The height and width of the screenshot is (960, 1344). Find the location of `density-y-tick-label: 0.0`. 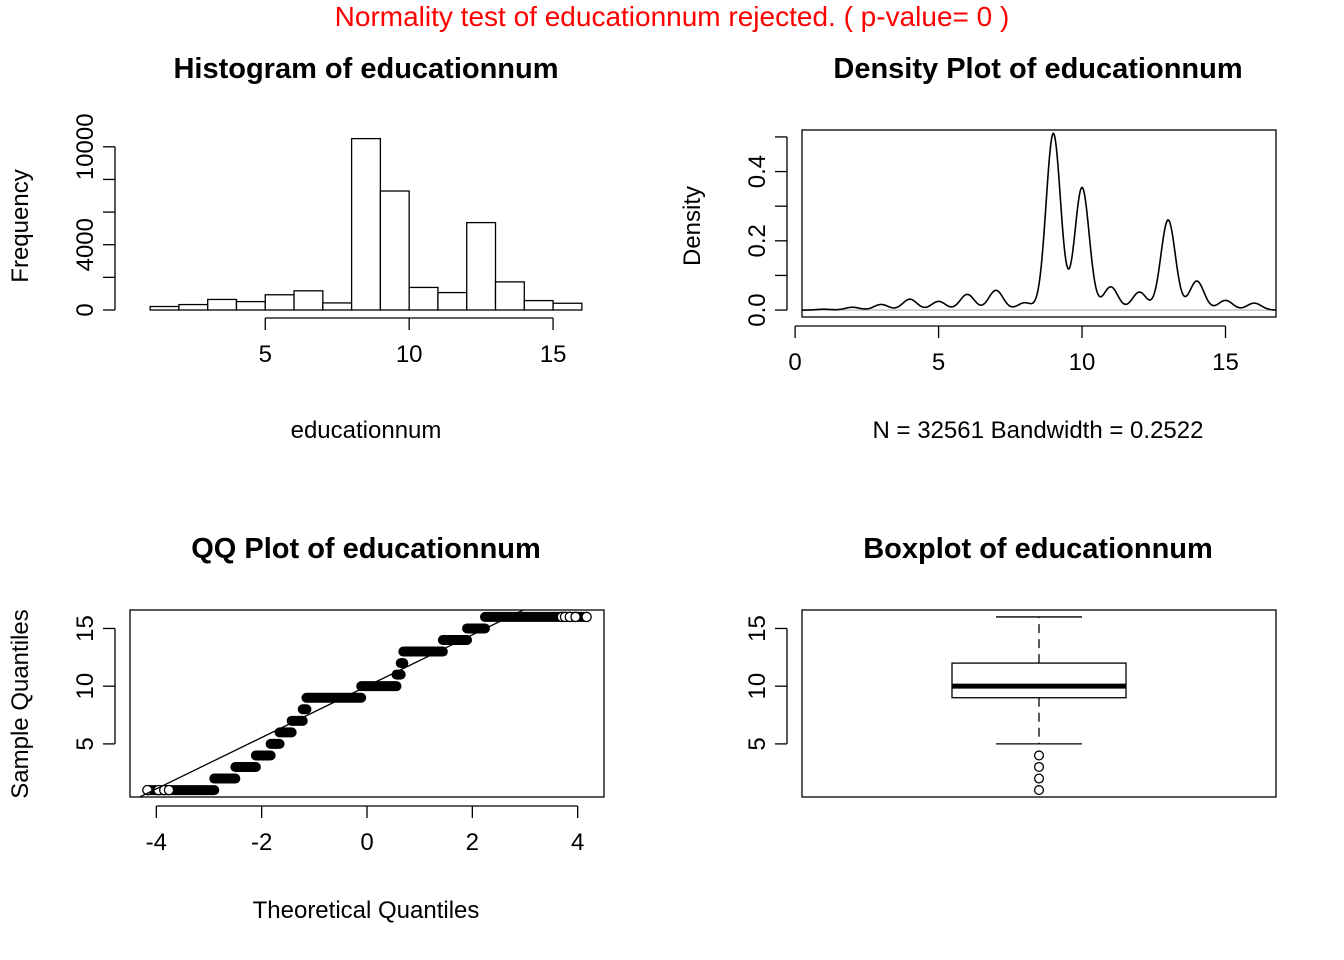

density-y-tick-label: 0.0 is located at coordinates (757, 309).